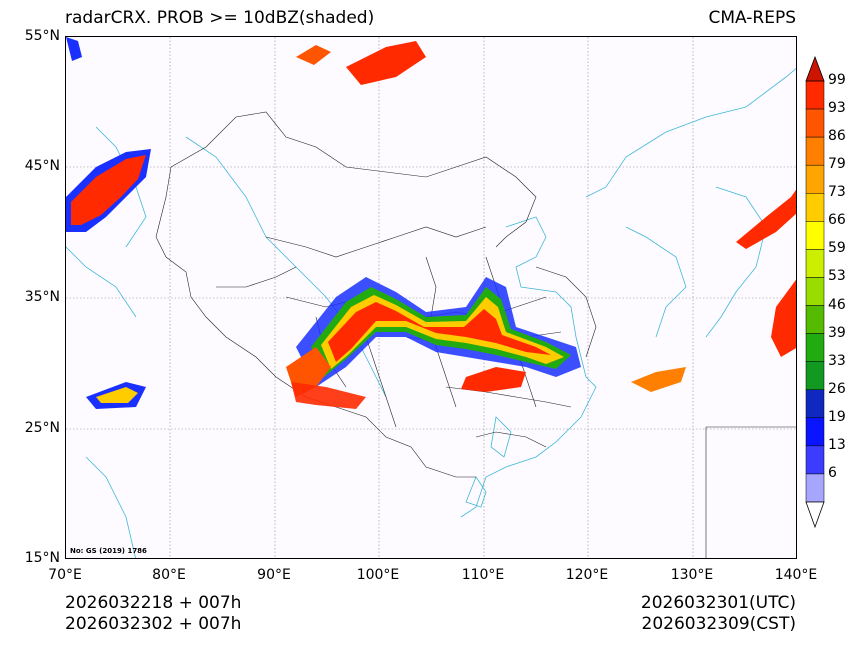 The height and width of the screenshot is (647, 860). I want to click on lat-label-45: 45°N, so click(42, 166).